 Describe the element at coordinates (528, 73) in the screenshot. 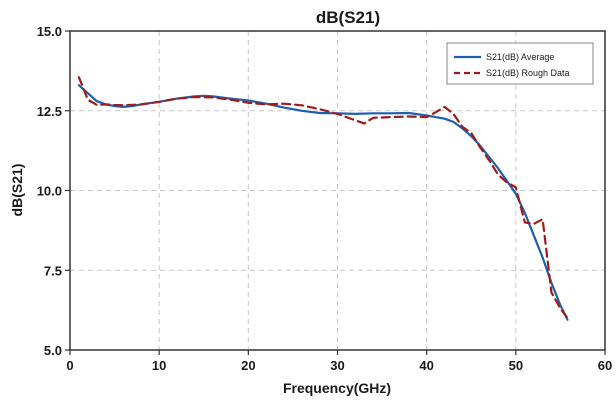

I see `legend-label-rough-data: S21(dB) Rough Data` at that location.